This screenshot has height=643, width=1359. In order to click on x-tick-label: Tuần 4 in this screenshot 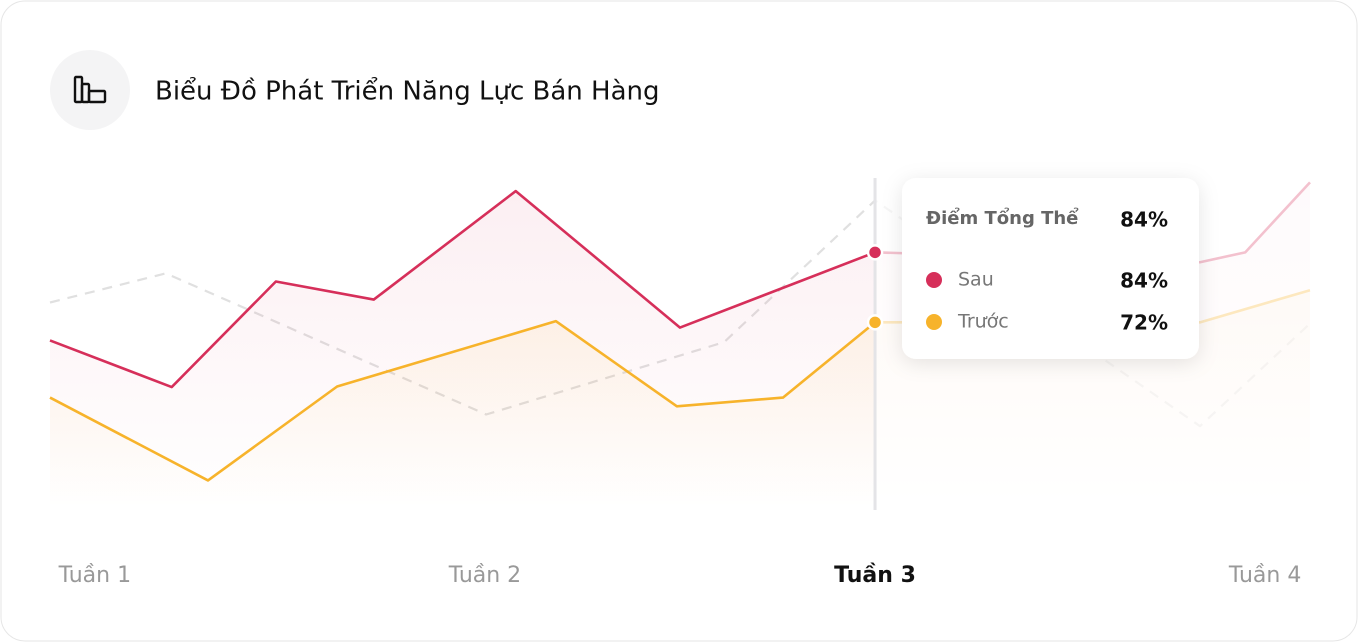, I will do `click(1264, 575)`.